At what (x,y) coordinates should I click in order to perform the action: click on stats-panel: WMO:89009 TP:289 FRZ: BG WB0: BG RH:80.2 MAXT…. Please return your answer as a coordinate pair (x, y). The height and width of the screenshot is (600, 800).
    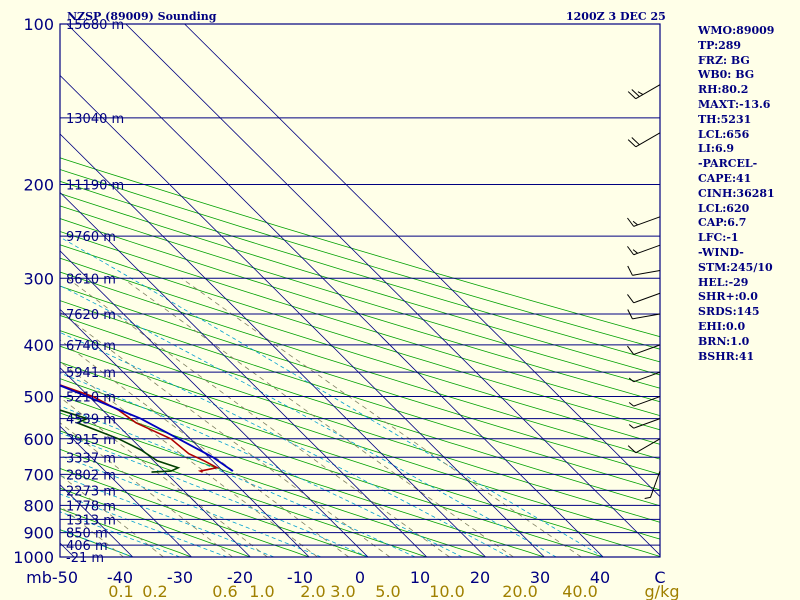
    Looking at the image, I should click on (736, 194).